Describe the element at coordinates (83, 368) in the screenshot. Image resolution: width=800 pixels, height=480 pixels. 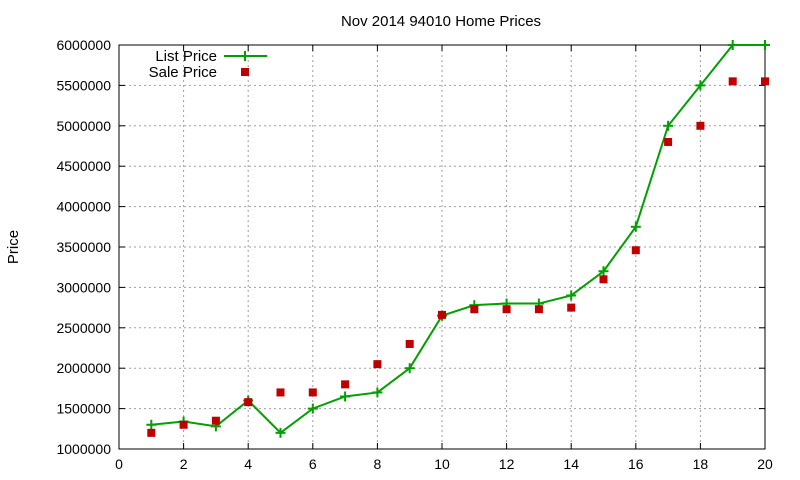
I see `y-tick-label: 2000000` at that location.